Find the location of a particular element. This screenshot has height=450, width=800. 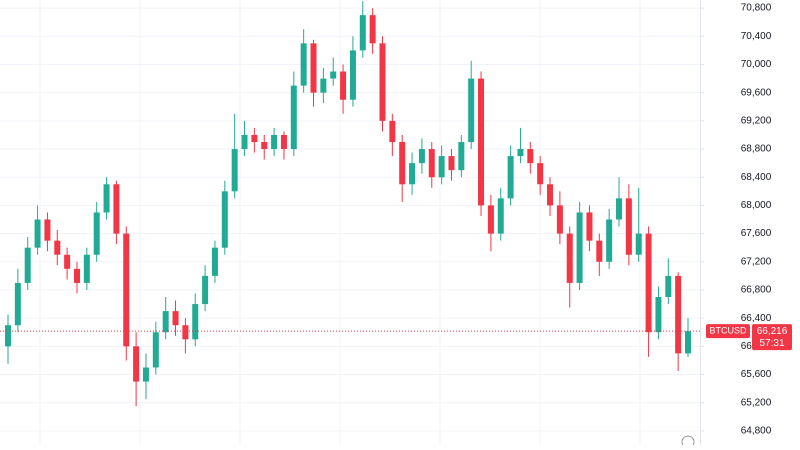

y-tick-label: 68,800 is located at coordinates (756, 149).